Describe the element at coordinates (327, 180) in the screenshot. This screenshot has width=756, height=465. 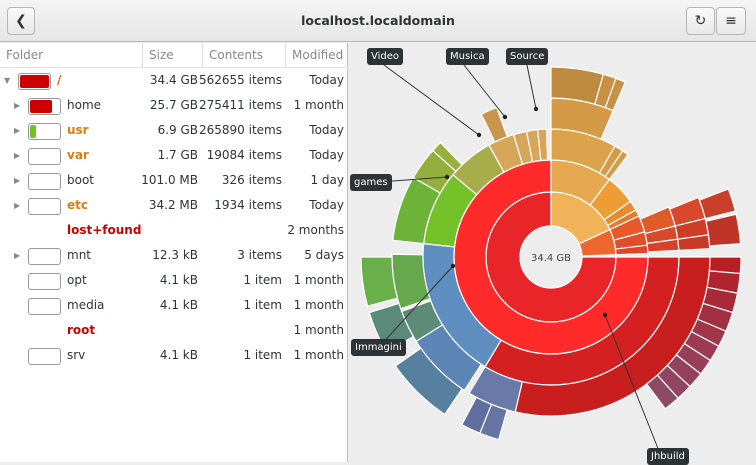
I see `folder-modified: 1 day` at that location.